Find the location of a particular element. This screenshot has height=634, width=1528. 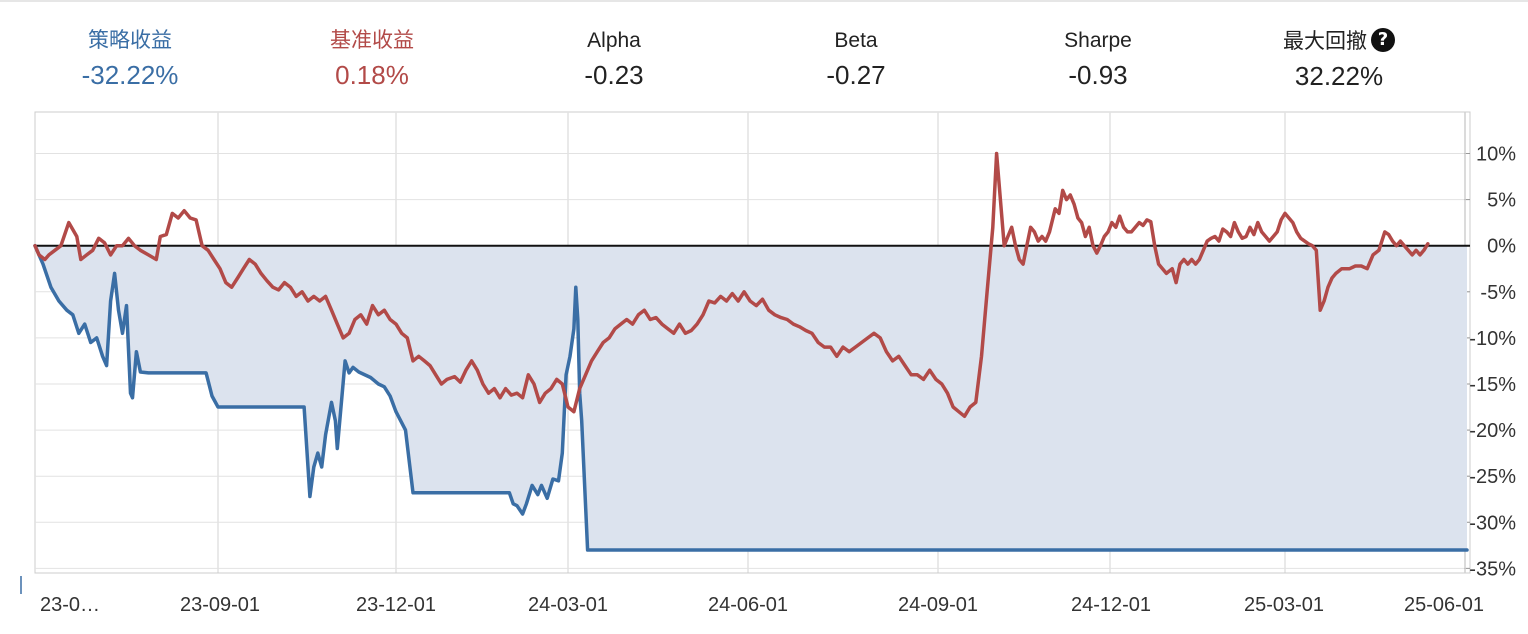

stat-value: -0.27 is located at coordinates (856, 75).